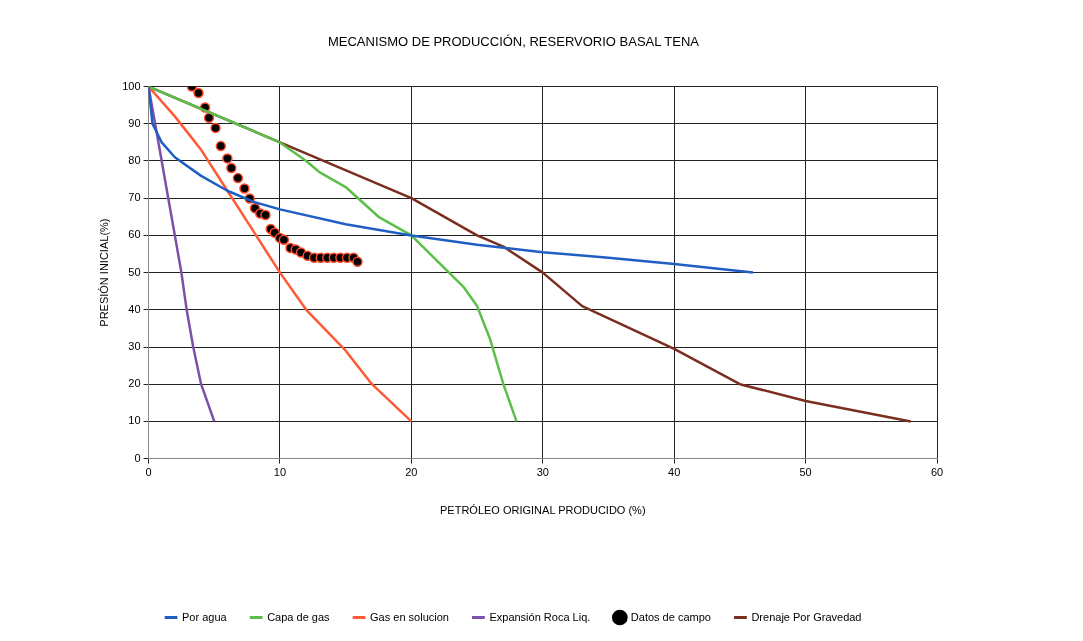 This screenshot has height=641, width=1083. What do you see at coordinates (409, 616) in the screenshot?
I see `legend-label: Gas en solucion` at bounding box center [409, 616].